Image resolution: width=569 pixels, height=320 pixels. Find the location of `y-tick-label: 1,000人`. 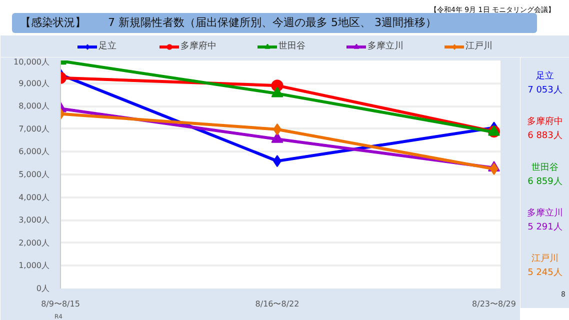

y-tick-label: 1,000人 is located at coordinates (34, 265).